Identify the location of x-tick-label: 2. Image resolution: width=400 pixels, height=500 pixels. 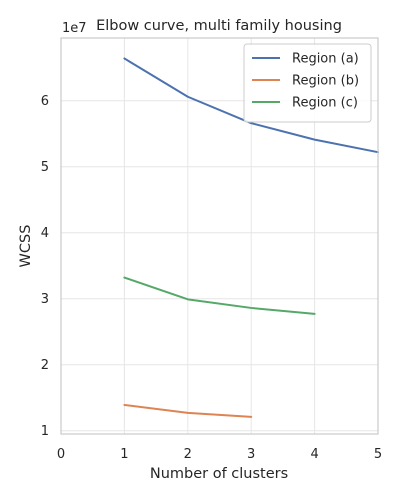
(188, 454).